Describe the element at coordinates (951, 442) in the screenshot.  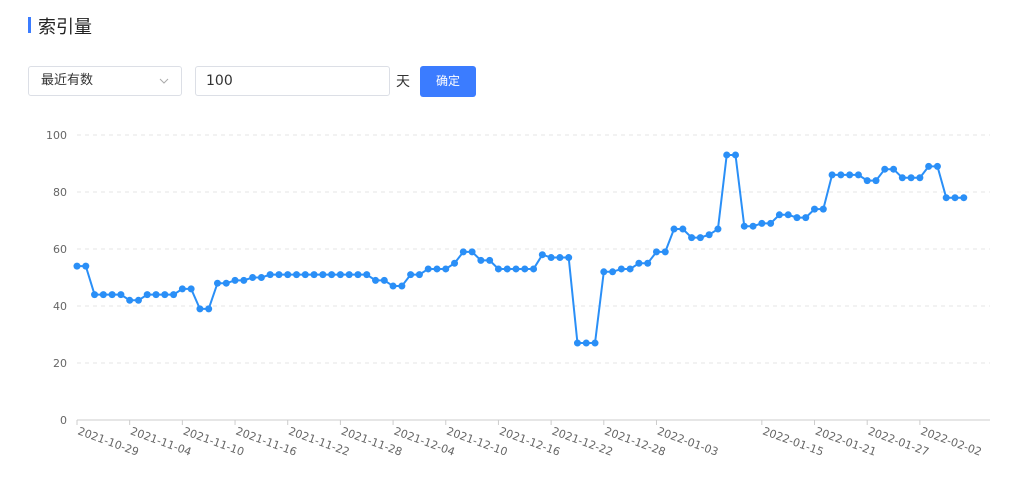
I see `x-tick-label: 2022-02-02` at that location.